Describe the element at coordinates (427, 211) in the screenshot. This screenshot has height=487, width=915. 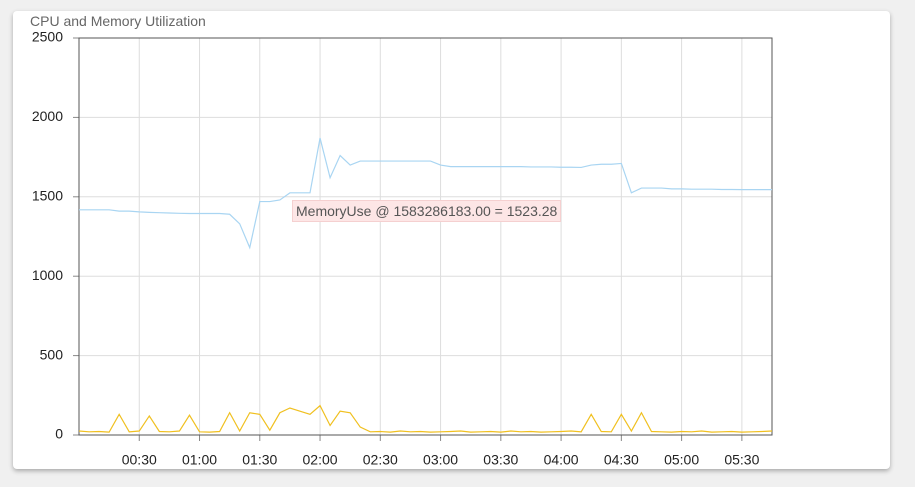
I see `tooltip: MemoryUse @ 1583286183.00 = 1523.28` at that location.